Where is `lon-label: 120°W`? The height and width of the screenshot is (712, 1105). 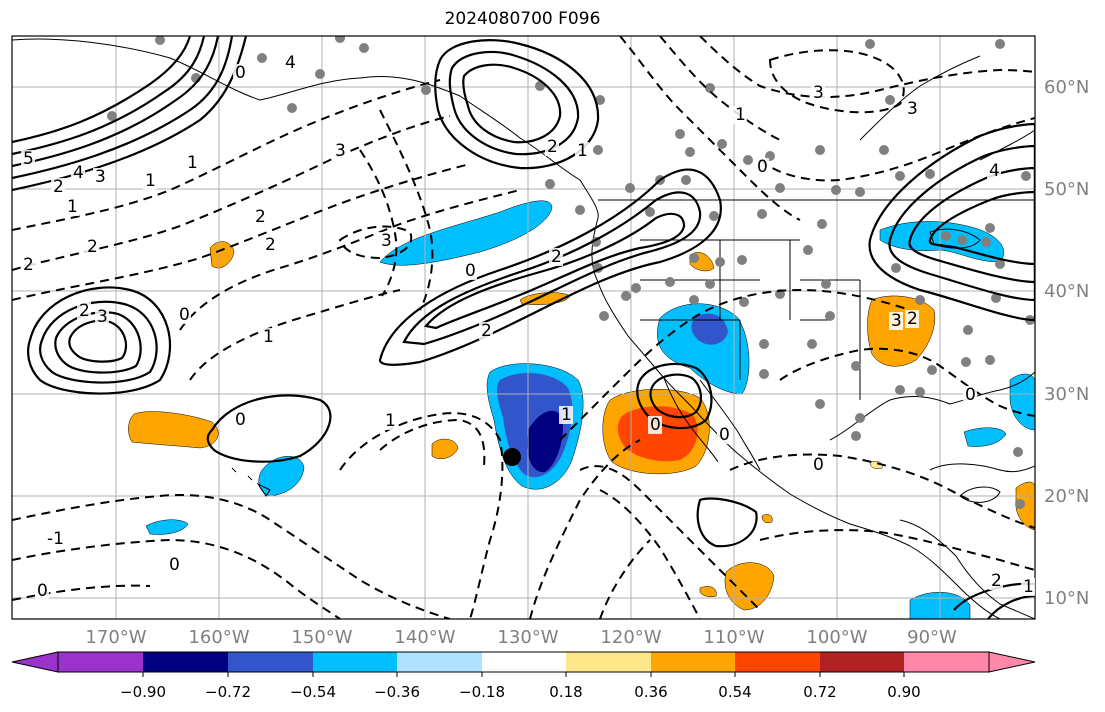
lon-label: 120°W is located at coordinates (630, 637).